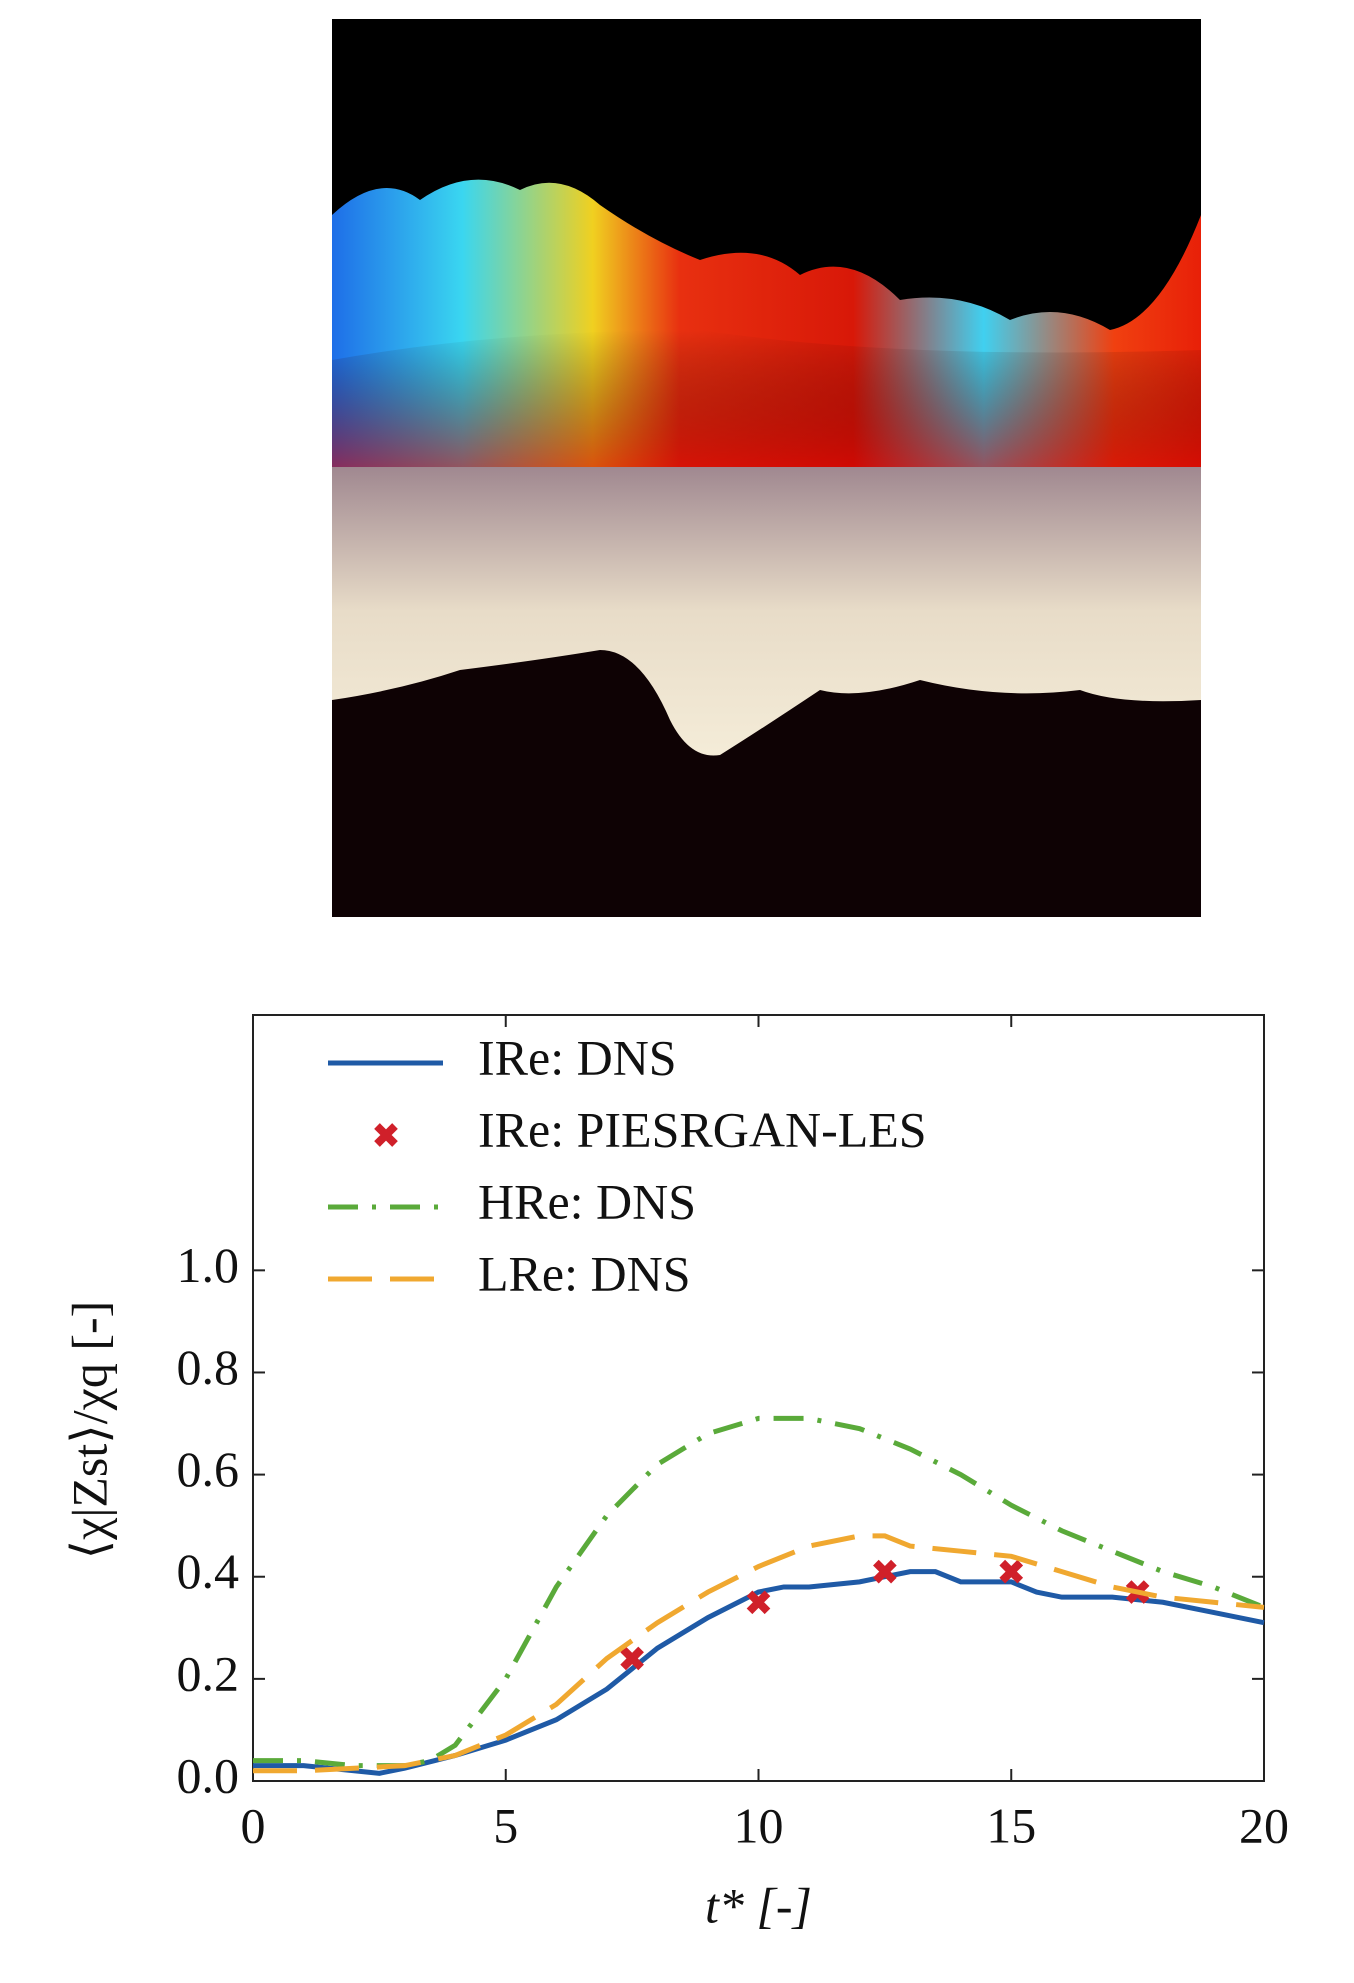 This screenshot has width=1354, height=1983. I want to click on legend-label: IRe: PIESRGAN-LES, so click(702, 1129).